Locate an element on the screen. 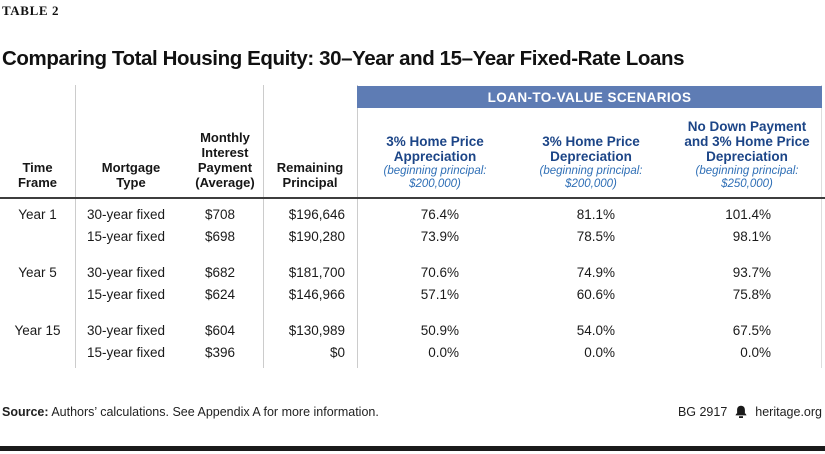 The image size is (825, 454). ltv-appreciation-cell: 0.0% is located at coordinates (443, 352).